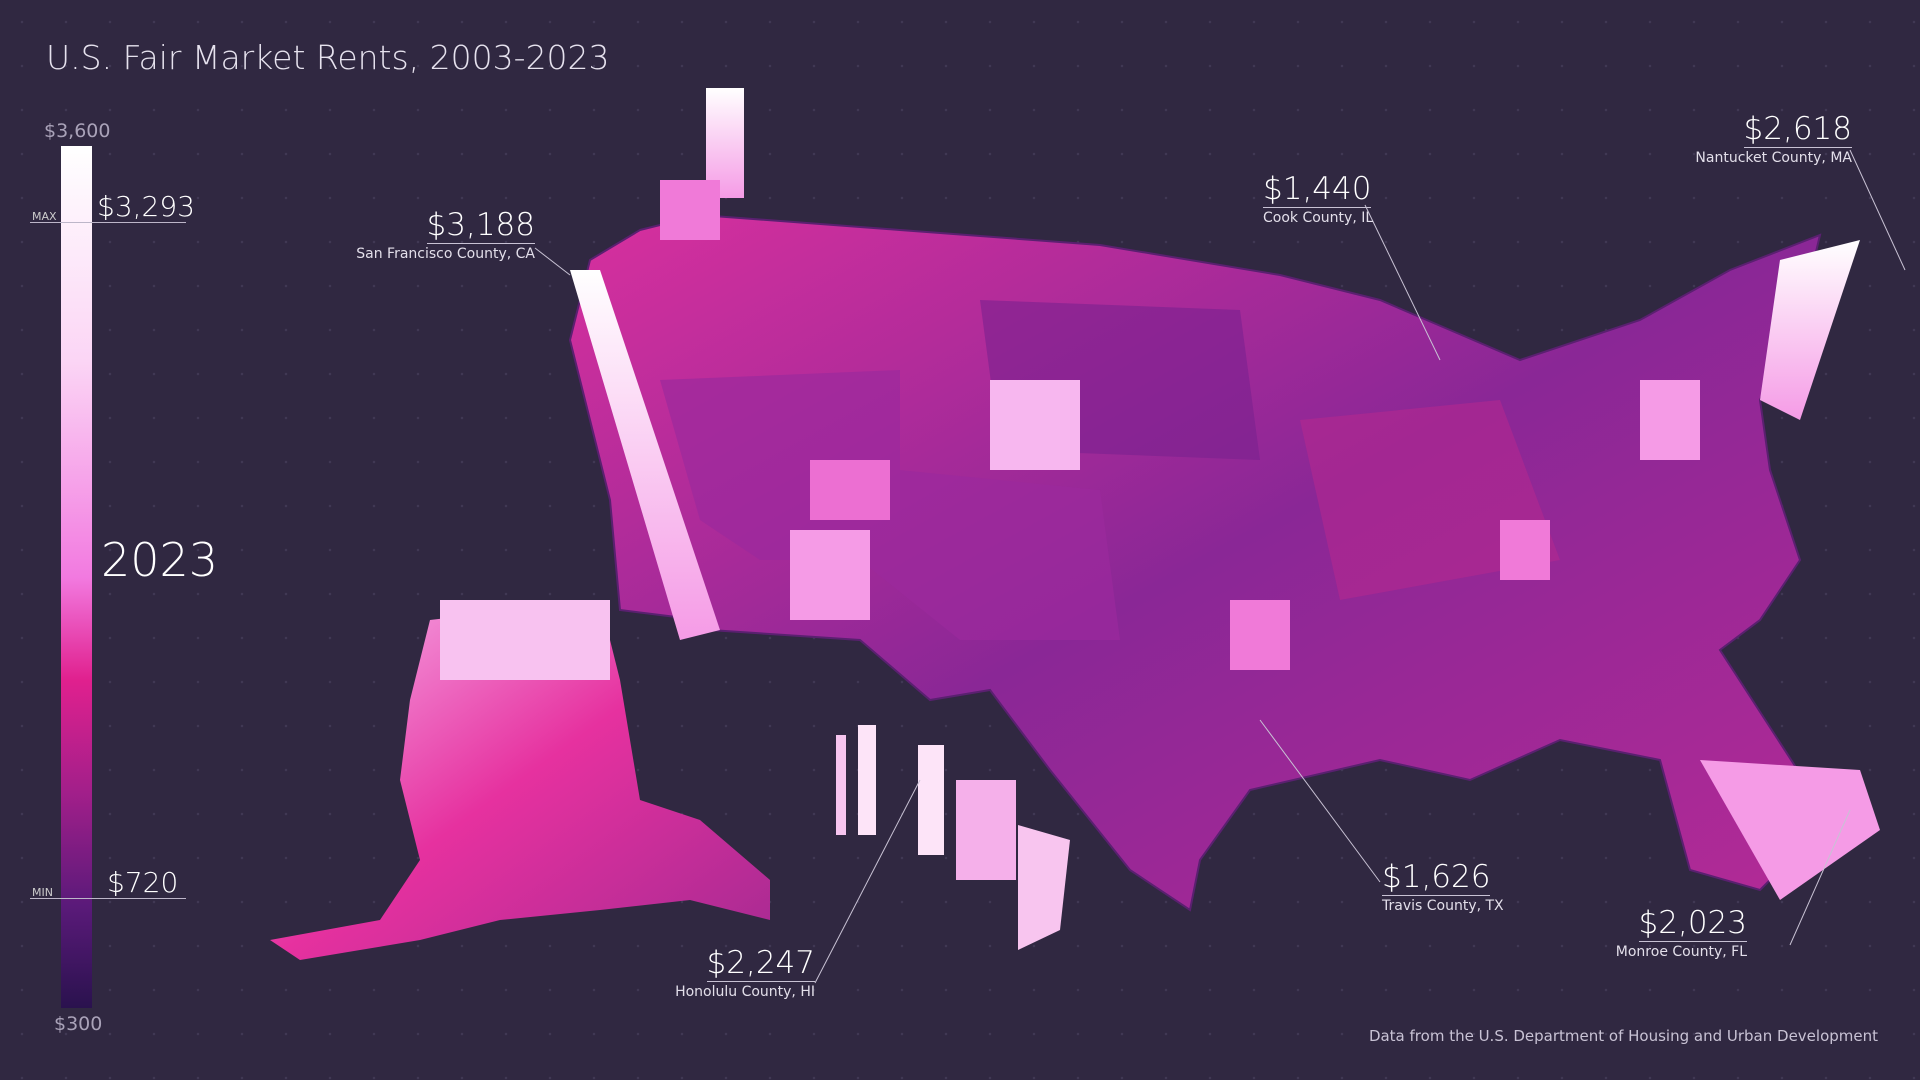 Image resolution: width=1920 pixels, height=1080 pixels. What do you see at coordinates (1797, 129) in the screenshot?
I see `annotation-value: $2,618` at bounding box center [1797, 129].